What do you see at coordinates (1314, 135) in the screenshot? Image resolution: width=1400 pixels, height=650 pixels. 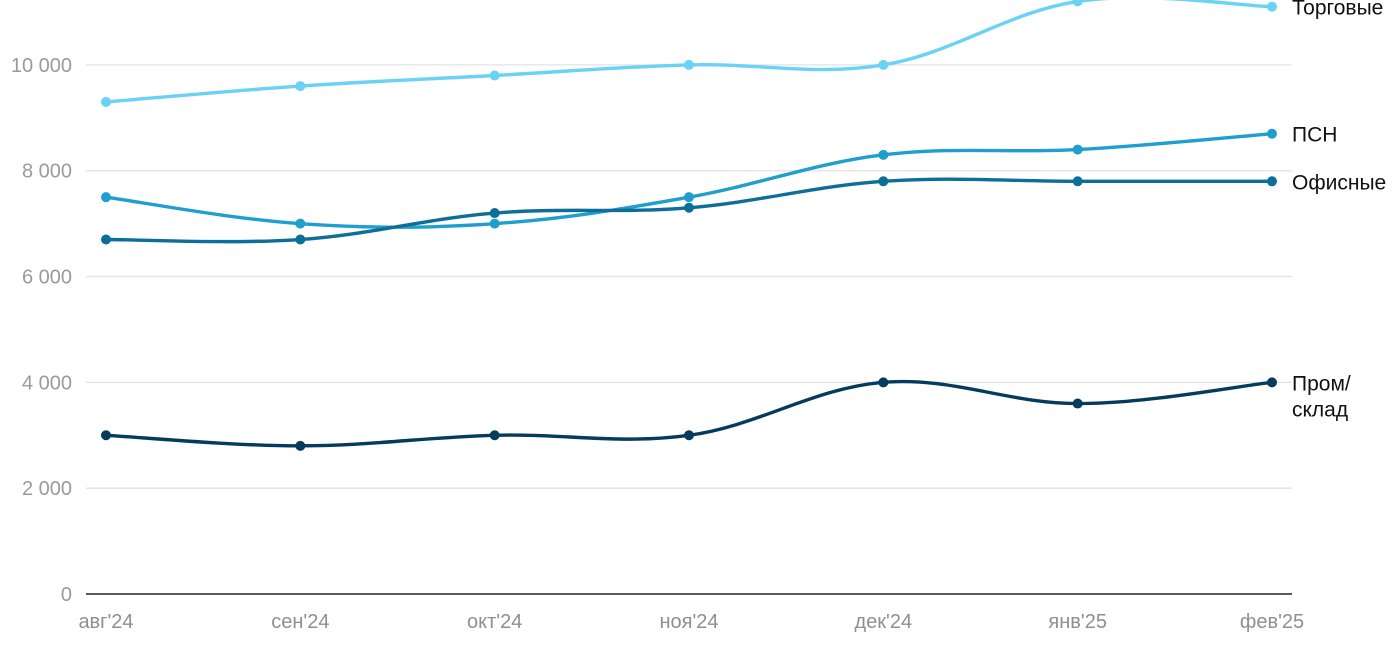 I see `series-label: ПСН` at bounding box center [1314, 135].